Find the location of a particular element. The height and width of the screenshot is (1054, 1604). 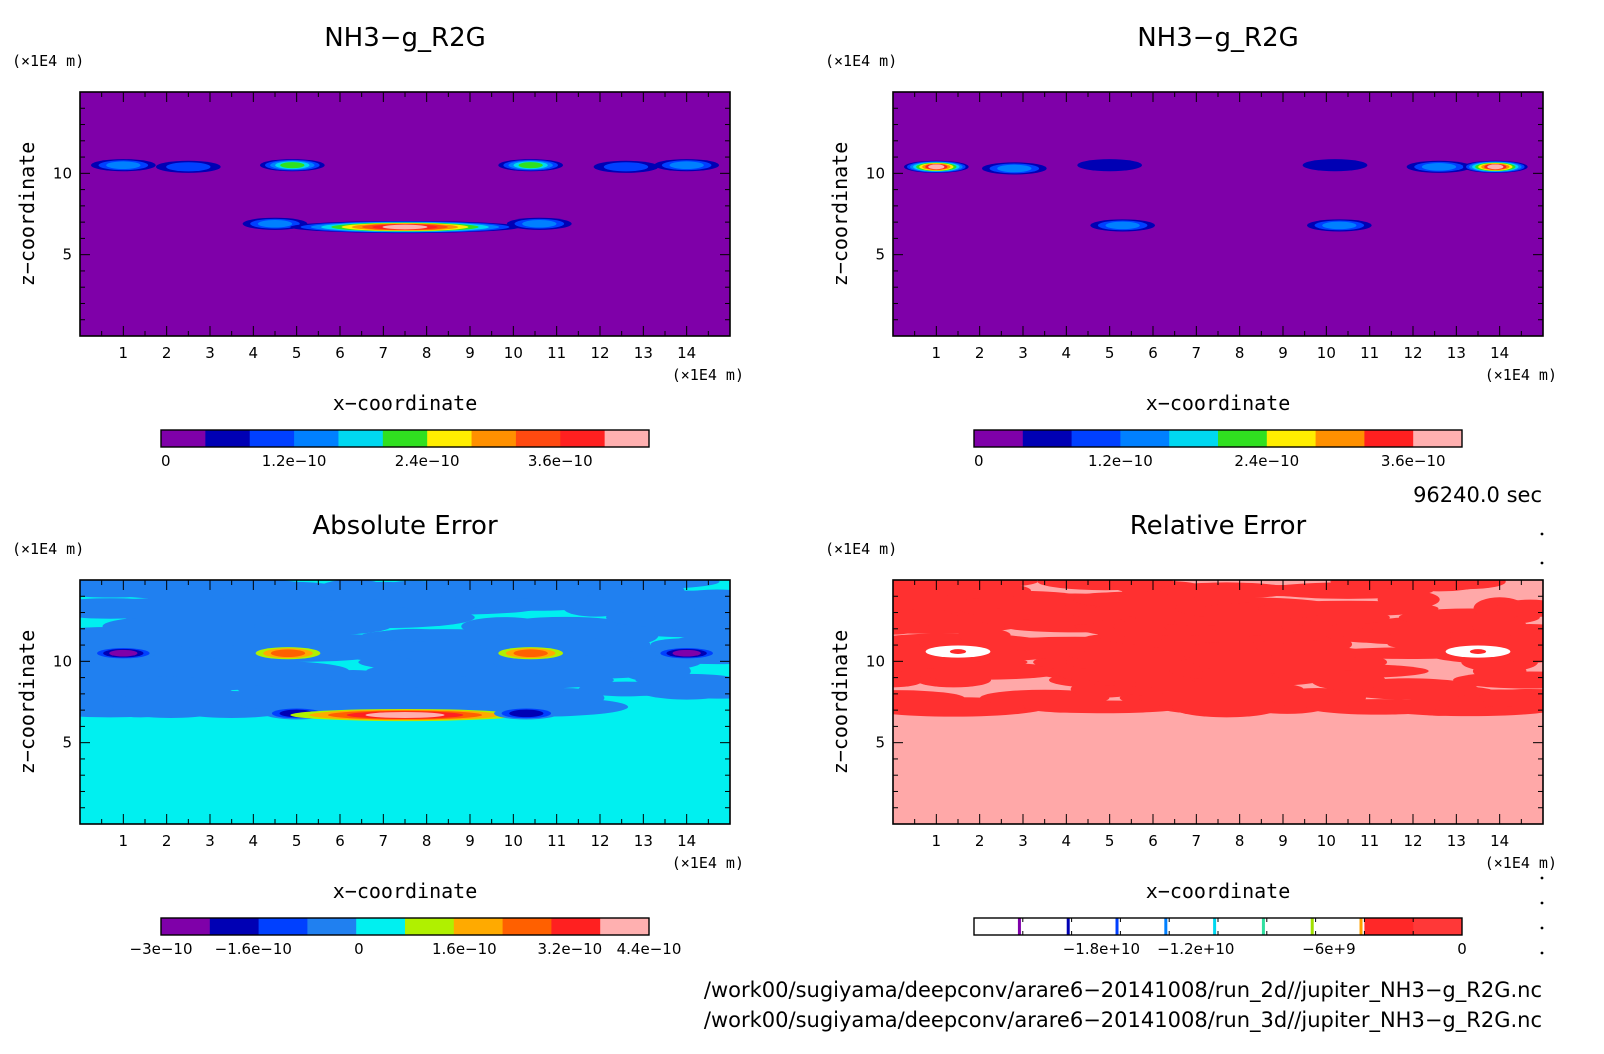

error-layer is located at coordinates (1218, 653).